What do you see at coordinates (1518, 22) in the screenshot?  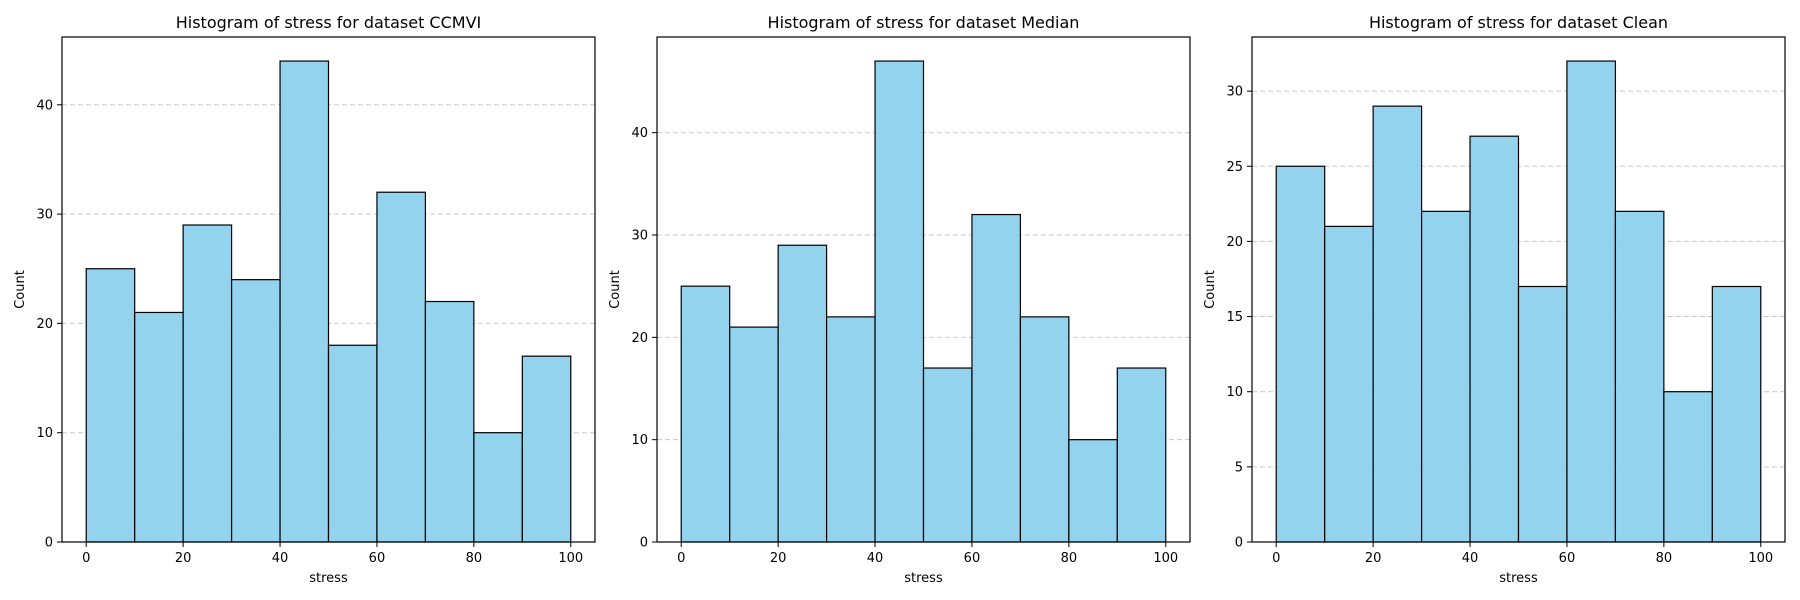 I see `chart-title: Histogram of stress for dataset Clean` at bounding box center [1518, 22].